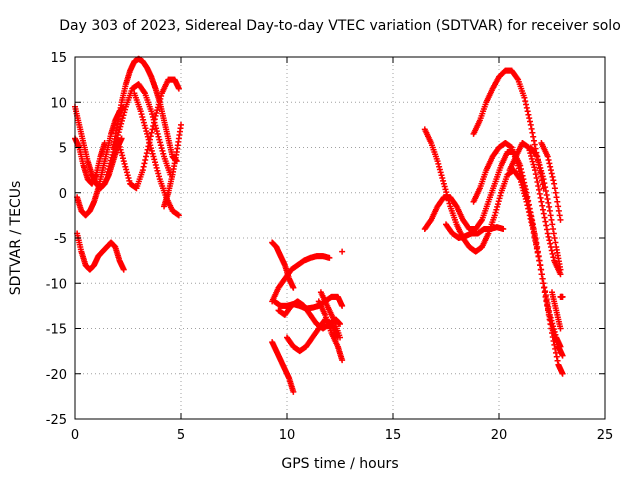 The image size is (640, 480). Describe the element at coordinates (342, 251) in the screenshot. I see `series-arc-b9` at that location.